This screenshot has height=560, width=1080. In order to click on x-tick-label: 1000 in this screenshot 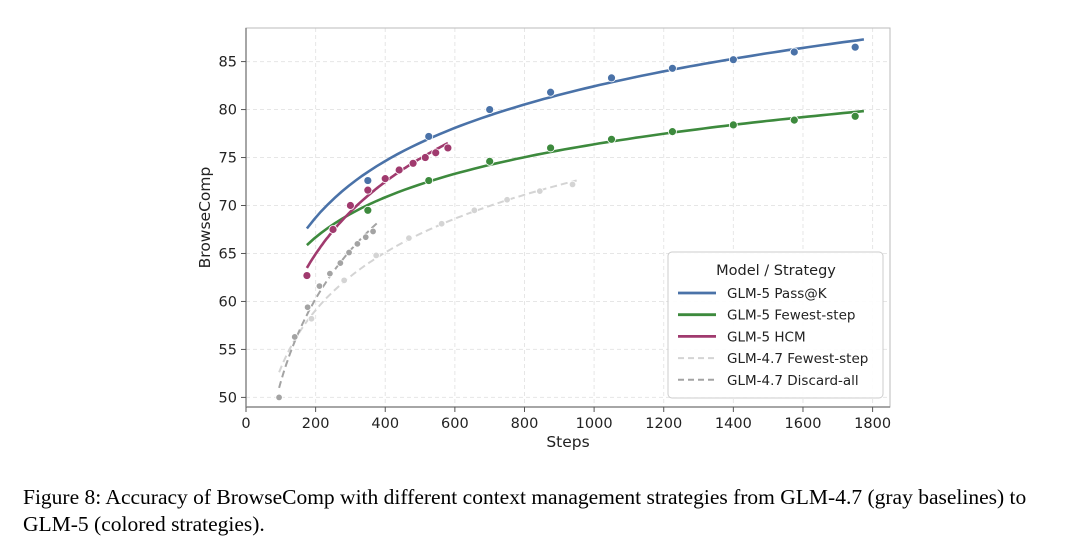, I will do `click(594, 424)`.